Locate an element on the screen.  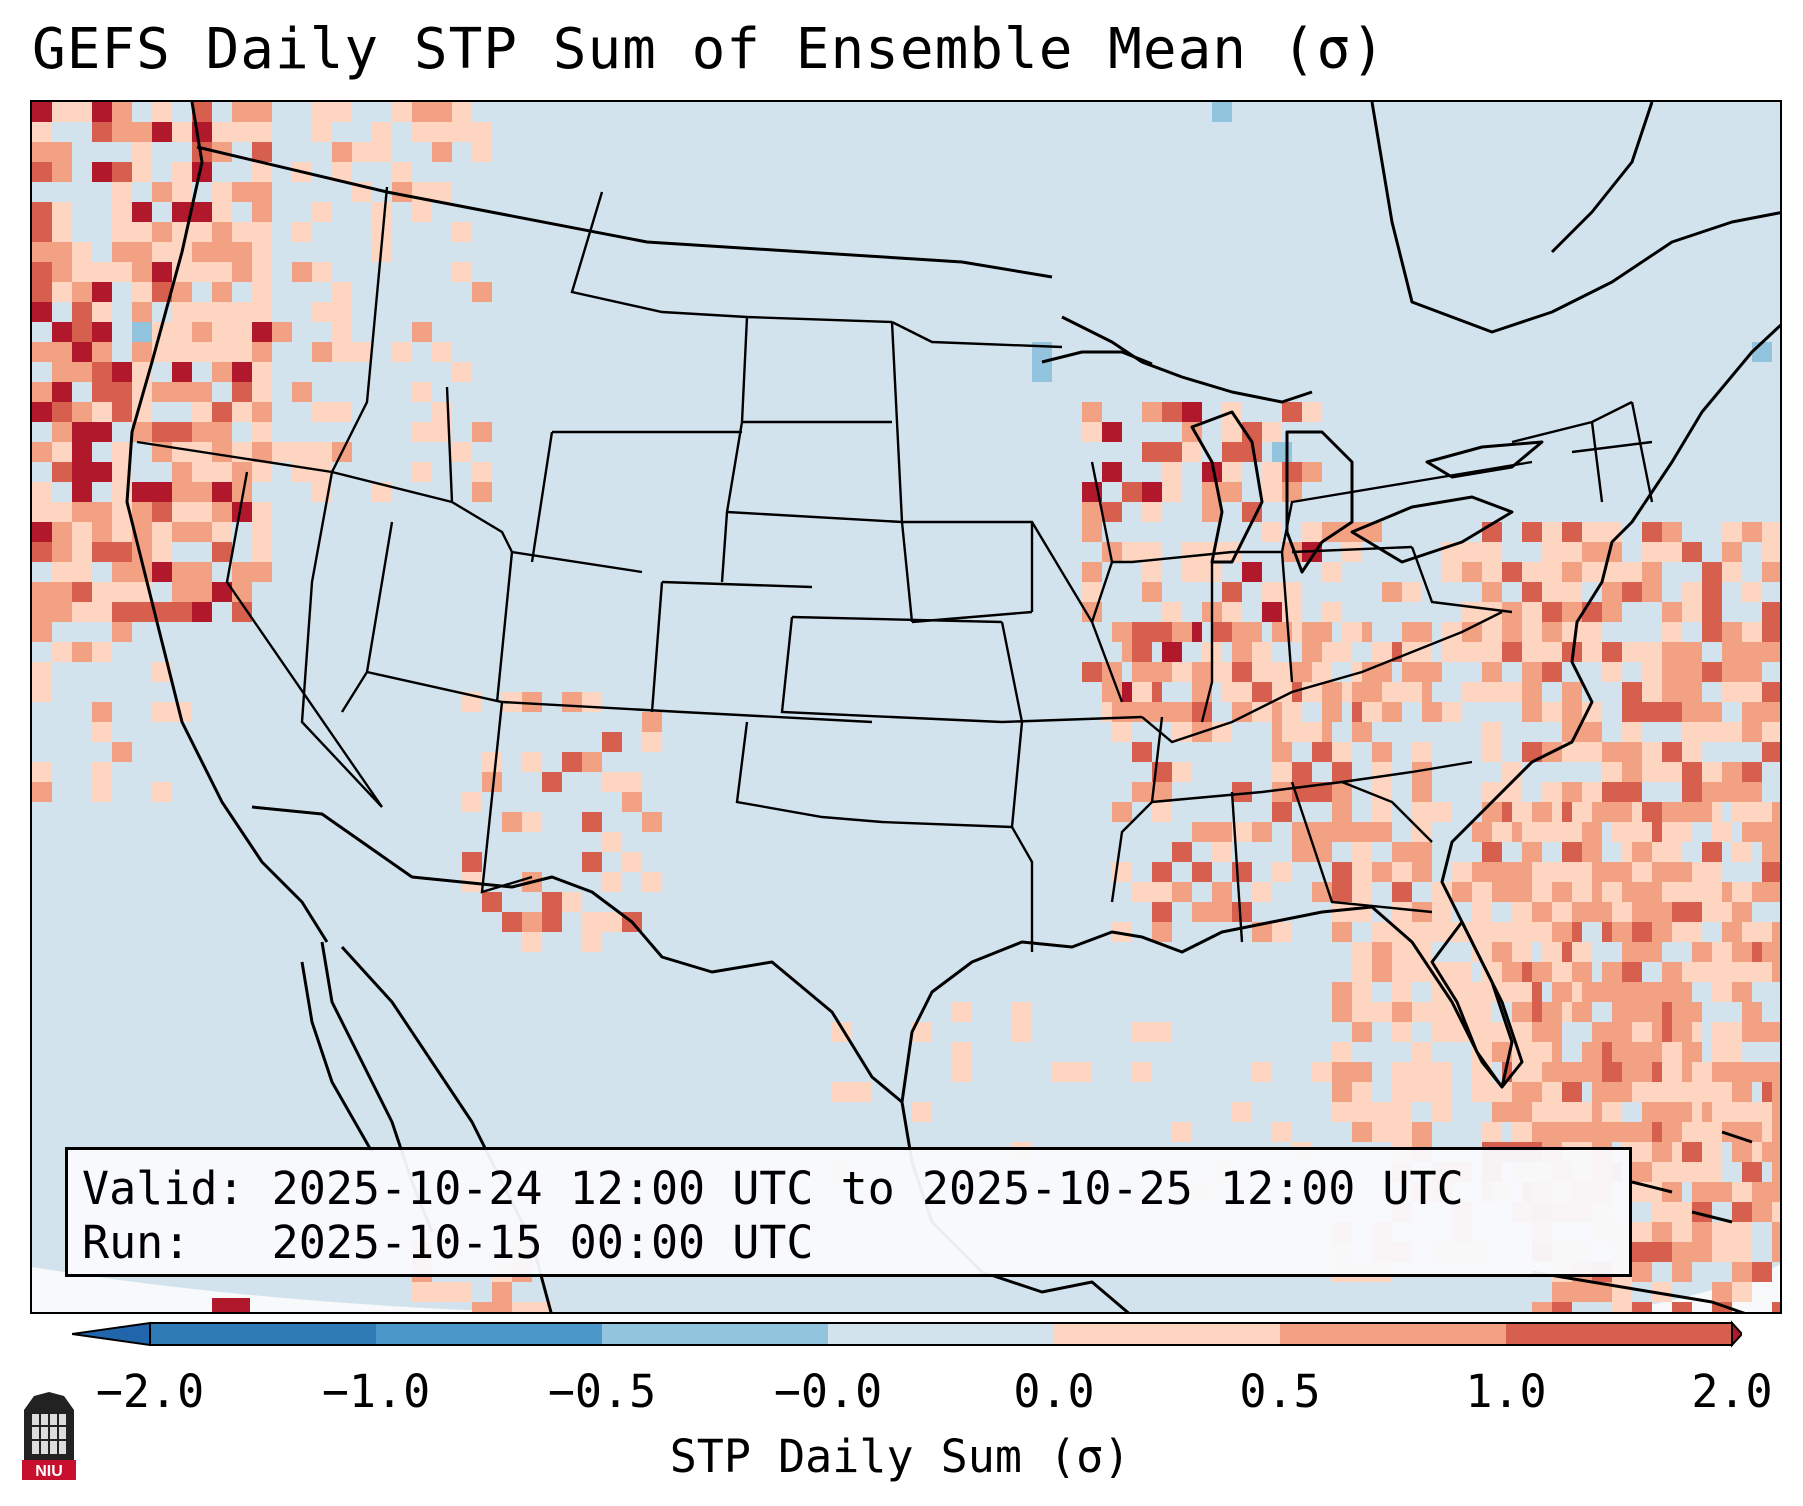
colorbar-label: STP Daily Sum (σ) is located at coordinates (900, 1456).